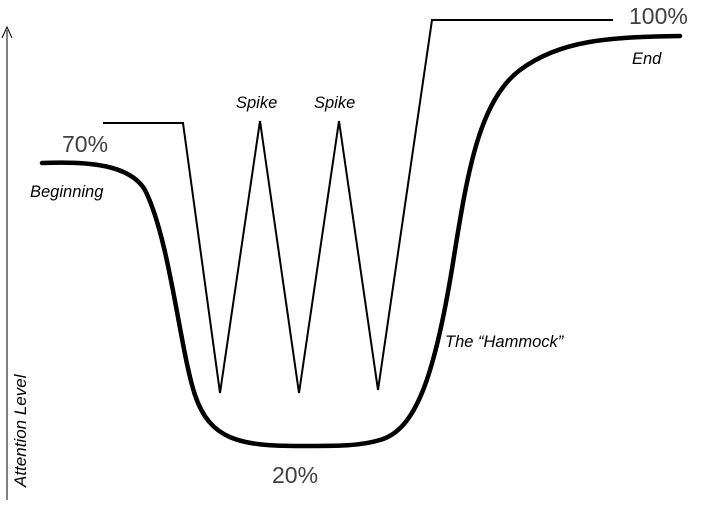 The image size is (701, 507). I want to click on spike-label-2: Spike, so click(334, 103).